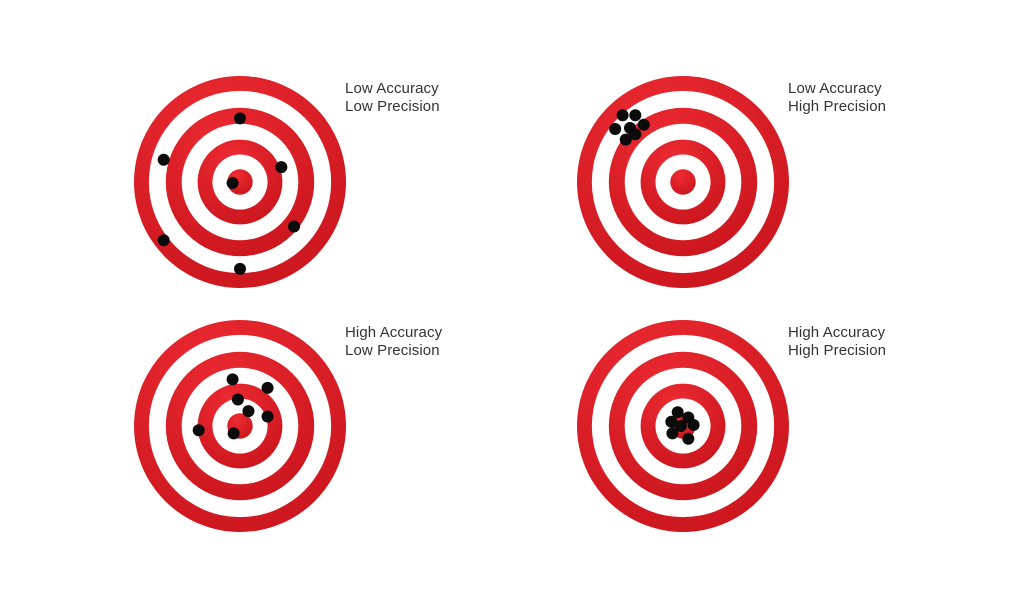  I want to click on target-low-acc-low-prec, so click(240, 182).